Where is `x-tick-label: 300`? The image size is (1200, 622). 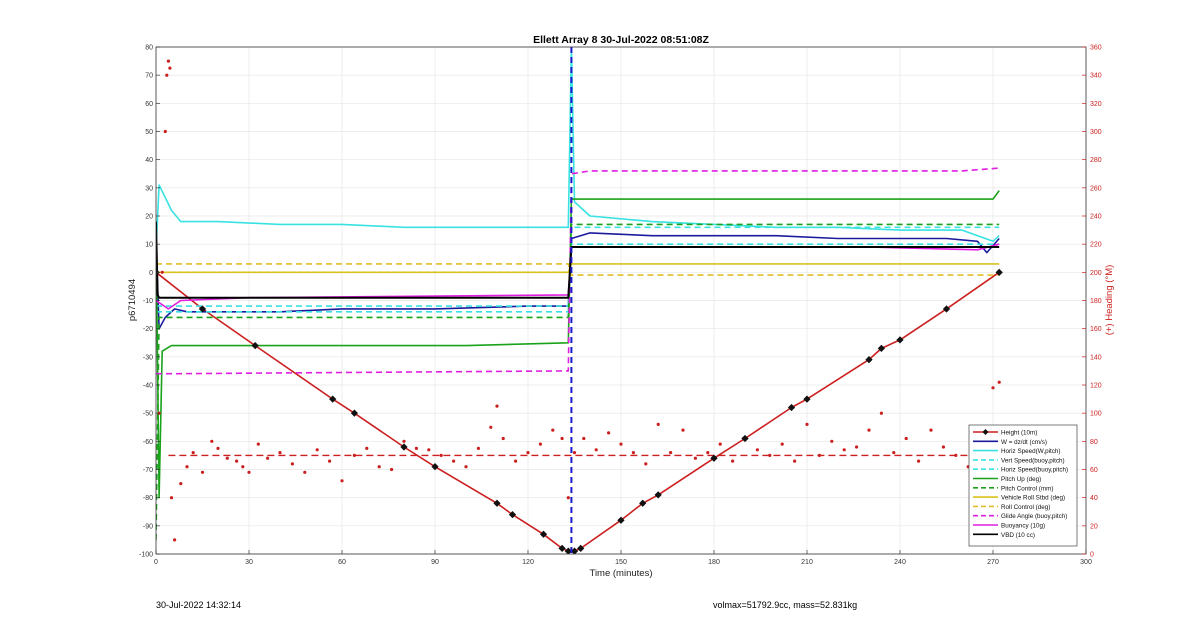 x-tick-label: 300 is located at coordinates (1086, 562).